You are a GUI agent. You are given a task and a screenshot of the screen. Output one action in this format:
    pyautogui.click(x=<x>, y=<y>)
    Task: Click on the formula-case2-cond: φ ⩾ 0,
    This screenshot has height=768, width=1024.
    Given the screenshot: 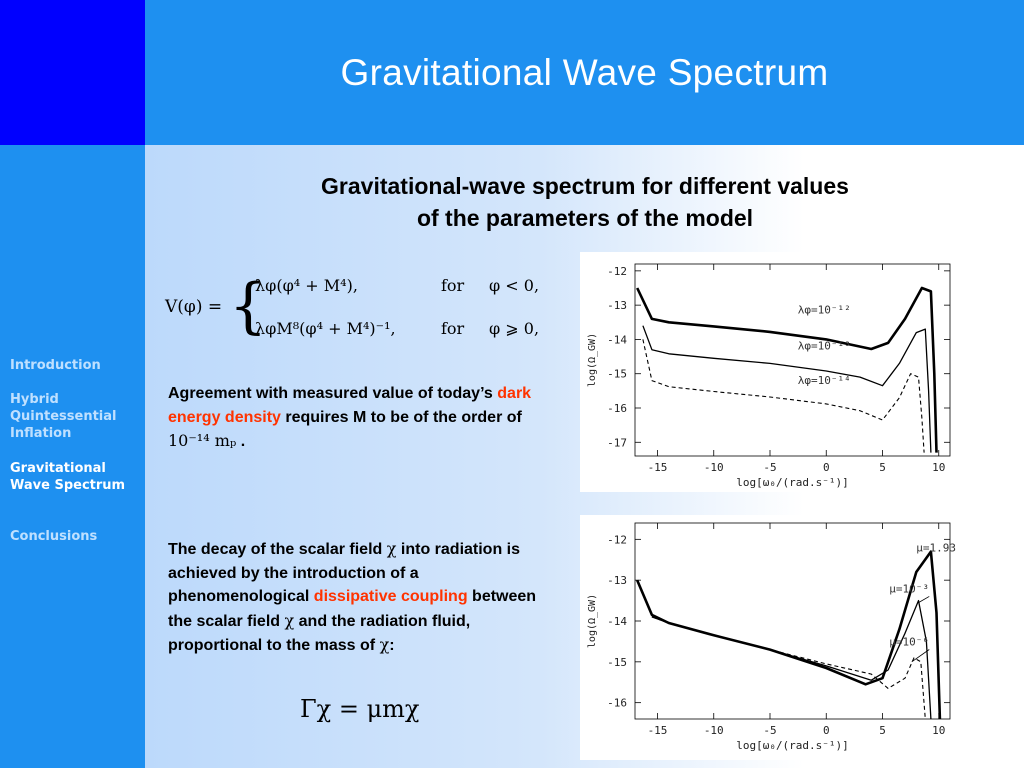 What is the action you would take?
    pyautogui.click(x=514, y=328)
    